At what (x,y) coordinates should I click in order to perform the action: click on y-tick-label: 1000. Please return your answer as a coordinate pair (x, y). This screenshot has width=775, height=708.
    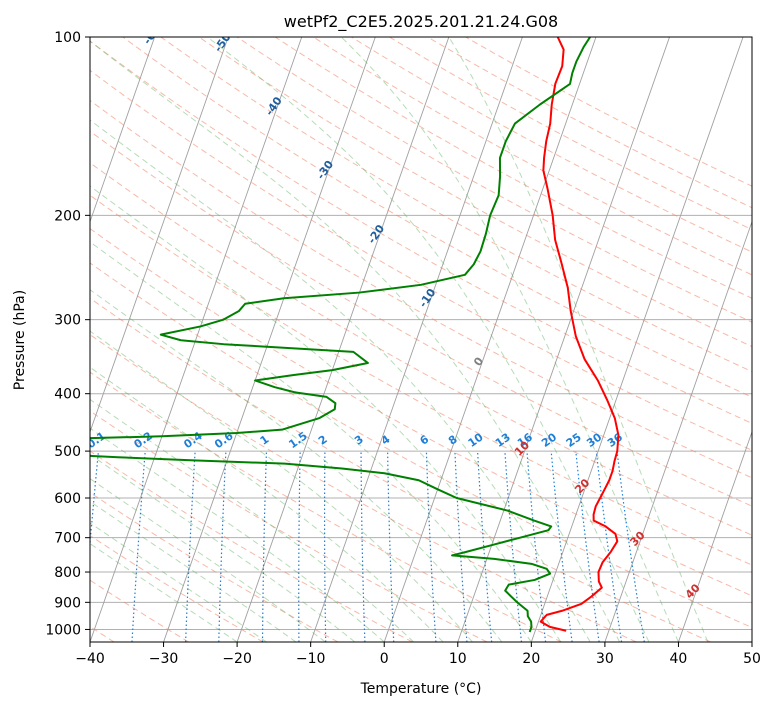
    Looking at the image, I should click on (63, 630).